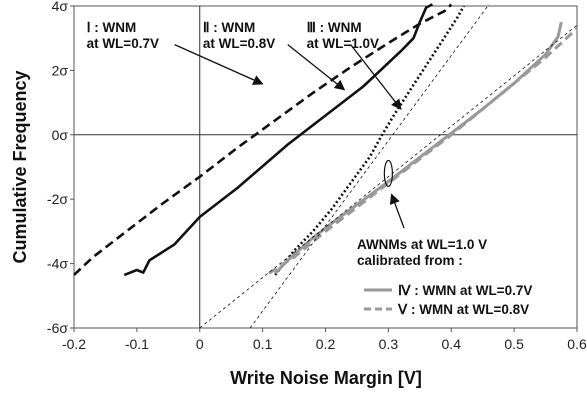 This screenshot has height=393, width=587. What do you see at coordinates (57, 199) in the screenshot?
I see `y-tick-label: -2σ` at bounding box center [57, 199].